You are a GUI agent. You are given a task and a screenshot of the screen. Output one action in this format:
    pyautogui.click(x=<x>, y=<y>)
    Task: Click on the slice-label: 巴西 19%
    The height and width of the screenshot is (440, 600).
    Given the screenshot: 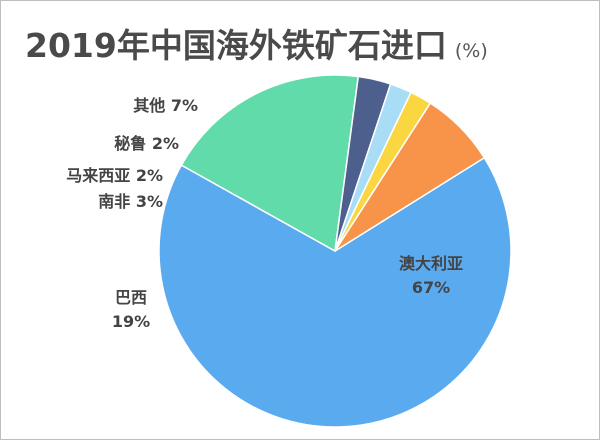 What is the action you would take?
    pyautogui.click(x=131, y=309)
    